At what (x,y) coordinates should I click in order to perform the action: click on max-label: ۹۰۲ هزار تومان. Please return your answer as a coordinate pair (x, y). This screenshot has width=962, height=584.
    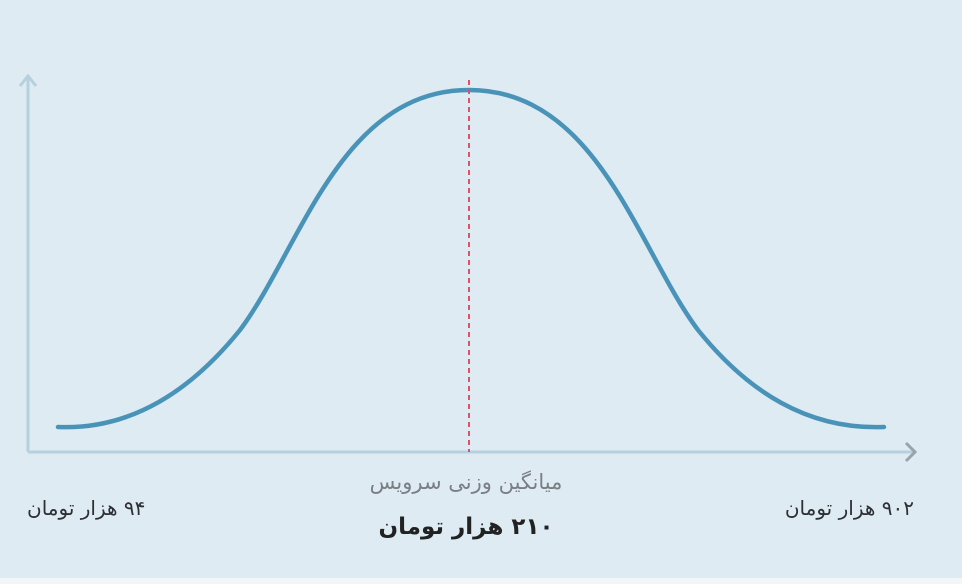
    Looking at the image, I should click on (849, 508).